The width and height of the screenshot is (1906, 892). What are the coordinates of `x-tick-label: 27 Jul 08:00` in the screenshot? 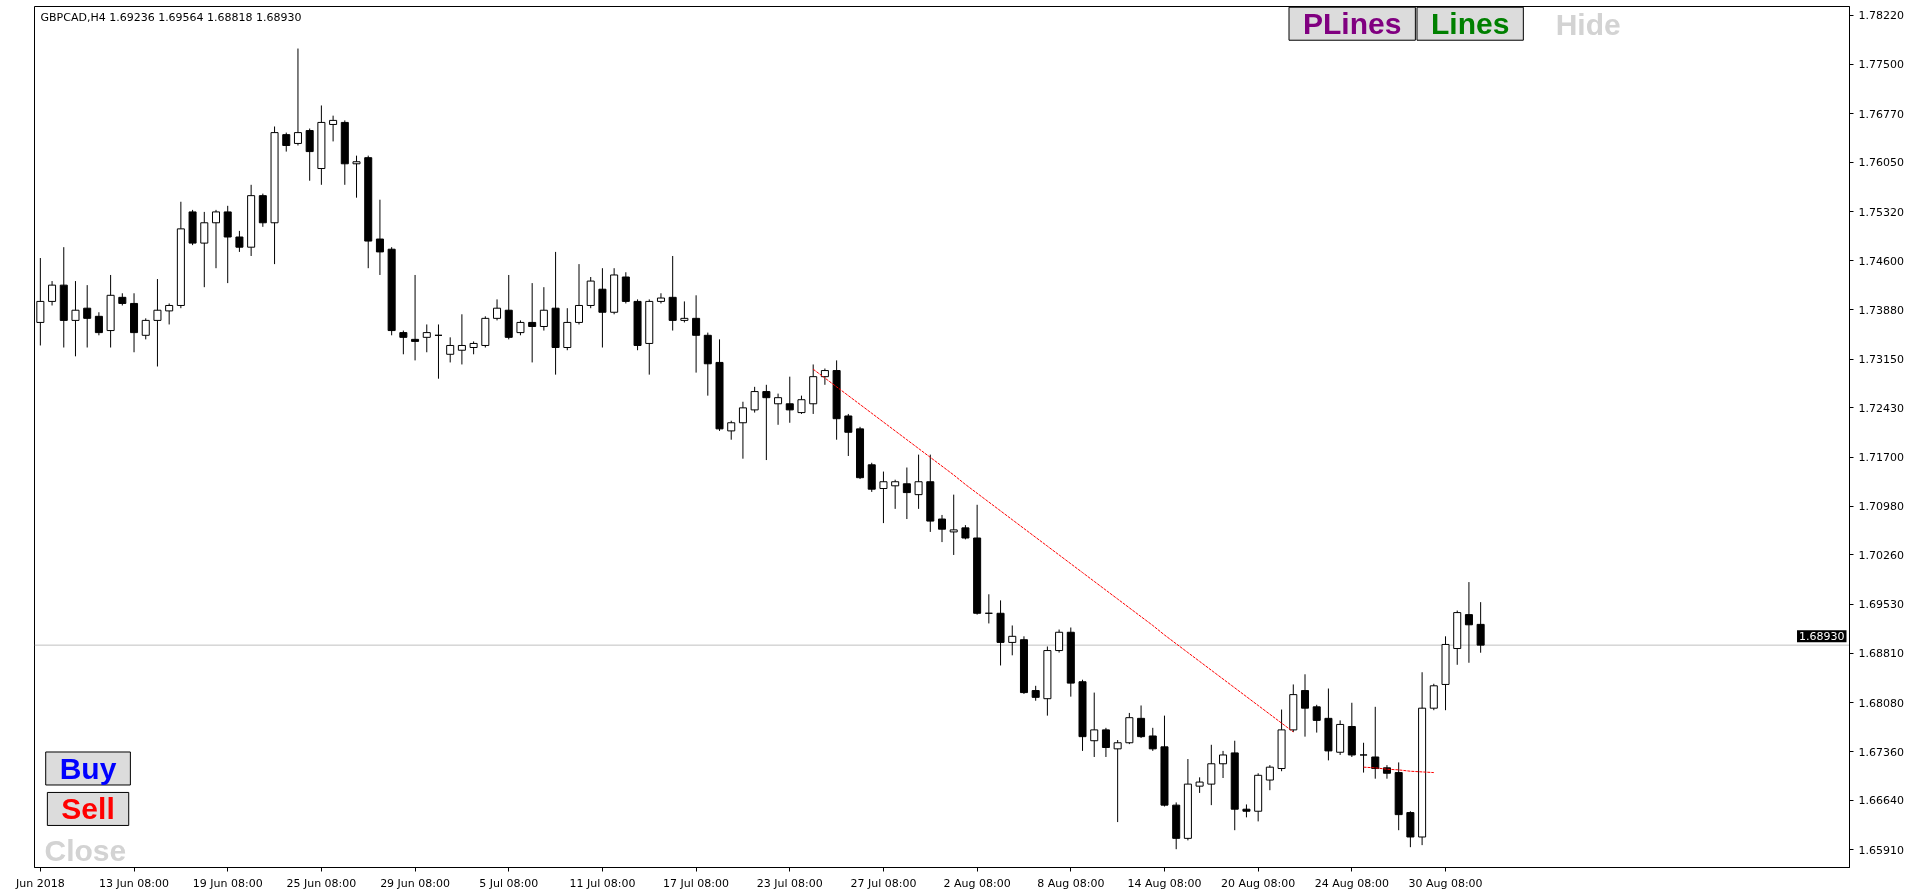 It's located at (883, 883).